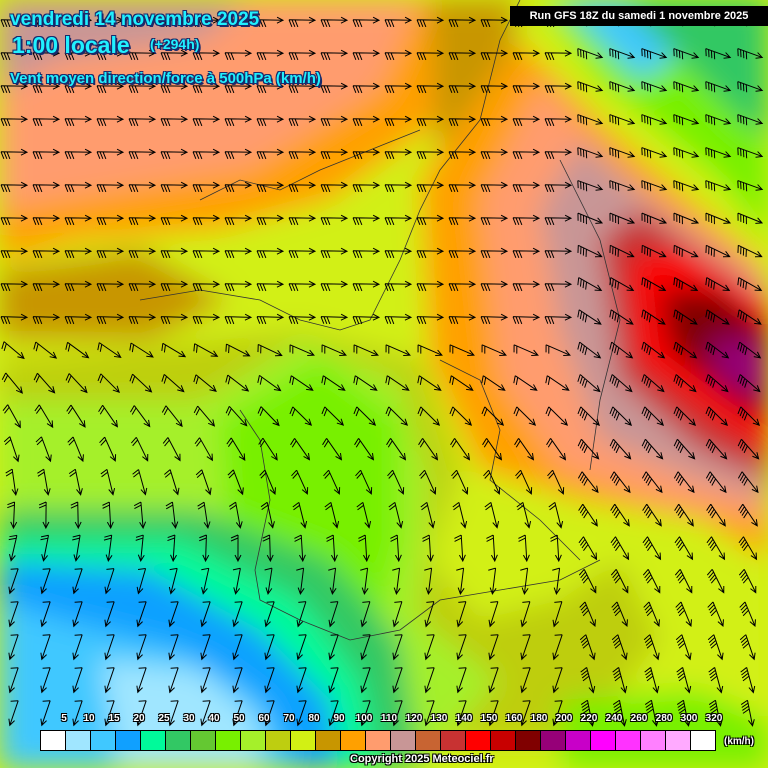  Describe the element at coordinates (64, 718) in the screenshot. I see `legend-label: 5` at that location.